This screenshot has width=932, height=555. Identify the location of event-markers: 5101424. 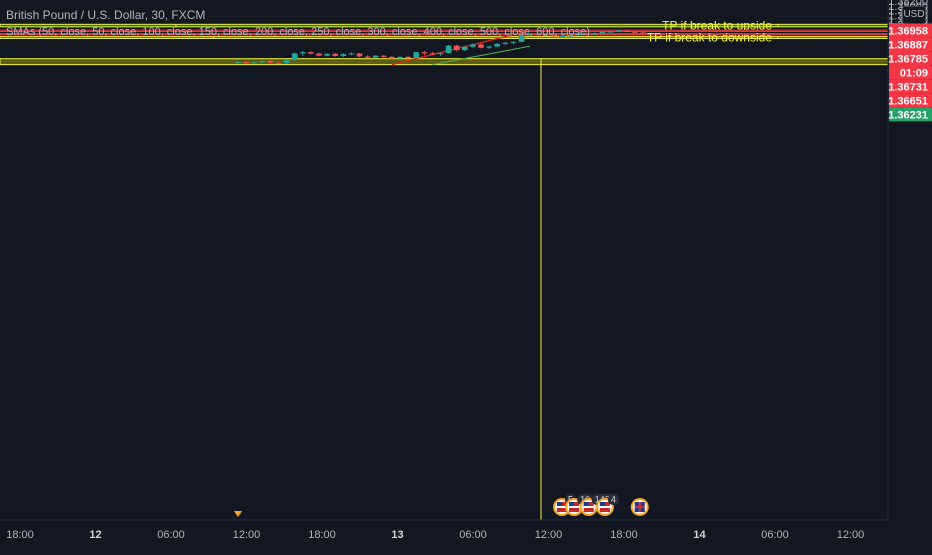
(601, 505).